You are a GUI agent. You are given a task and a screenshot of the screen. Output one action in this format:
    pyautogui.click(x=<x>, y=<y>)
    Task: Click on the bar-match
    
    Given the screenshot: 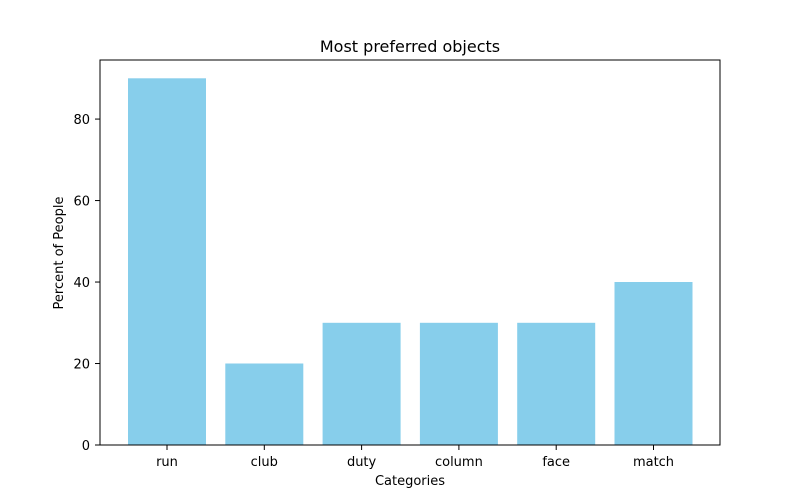 What is the action you would take?
    pyautogui.click(x=653, y=363)
    